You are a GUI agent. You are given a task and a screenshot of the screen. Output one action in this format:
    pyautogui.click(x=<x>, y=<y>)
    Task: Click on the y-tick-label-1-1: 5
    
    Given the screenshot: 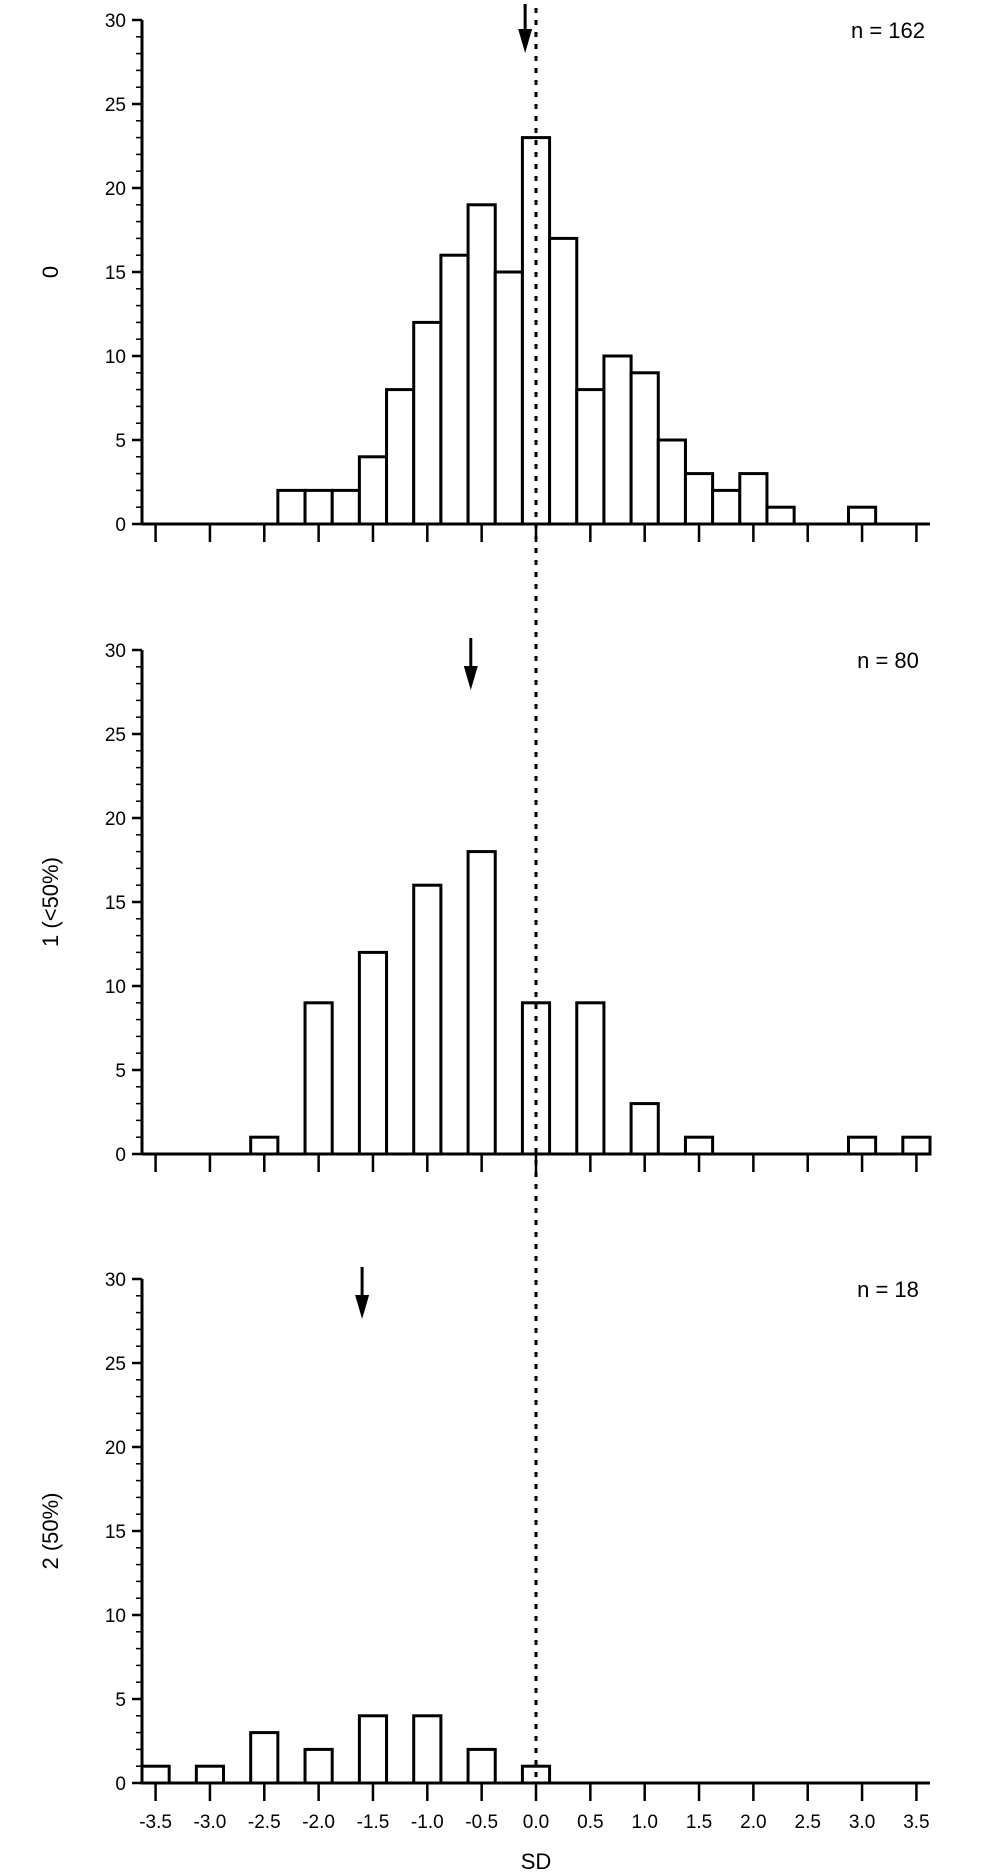 What is the action you would take?
    pyautogui.click(x=120, y=1071)
    